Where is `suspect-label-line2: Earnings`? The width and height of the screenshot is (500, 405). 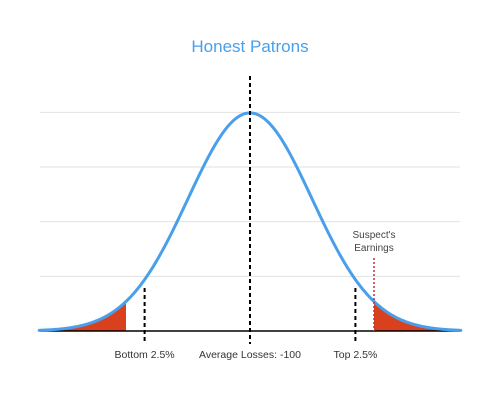
suspect-label-line2: Earnings is located at coordinates (373, 248).